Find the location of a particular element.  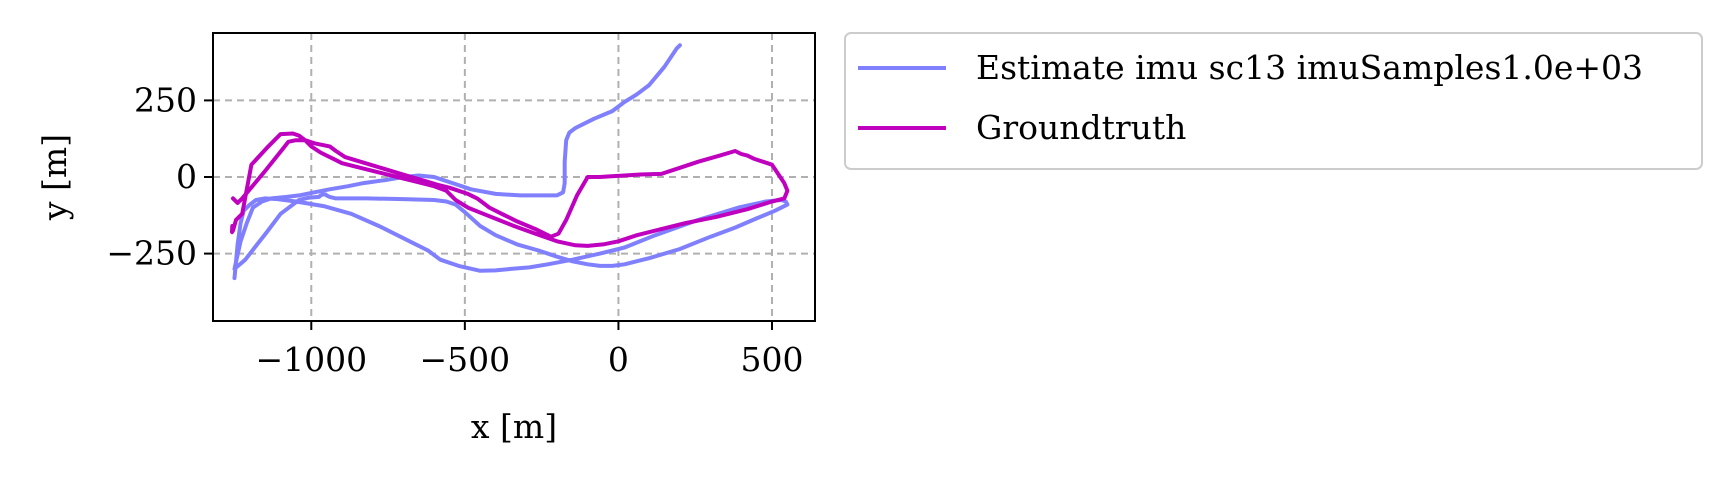

x-tick-label: 0 is located at coordinates (618, 359).